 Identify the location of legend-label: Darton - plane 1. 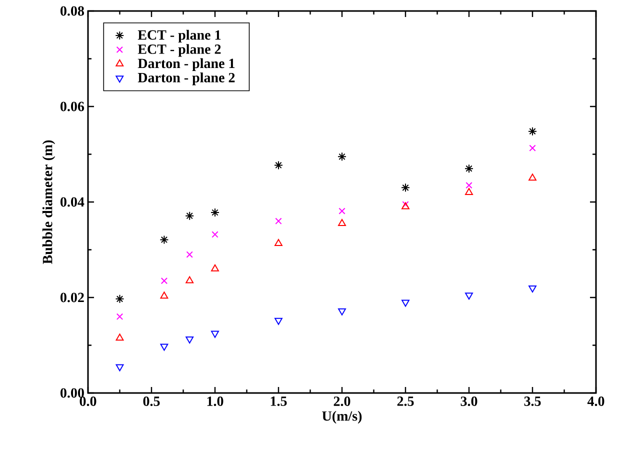
(186, 64).